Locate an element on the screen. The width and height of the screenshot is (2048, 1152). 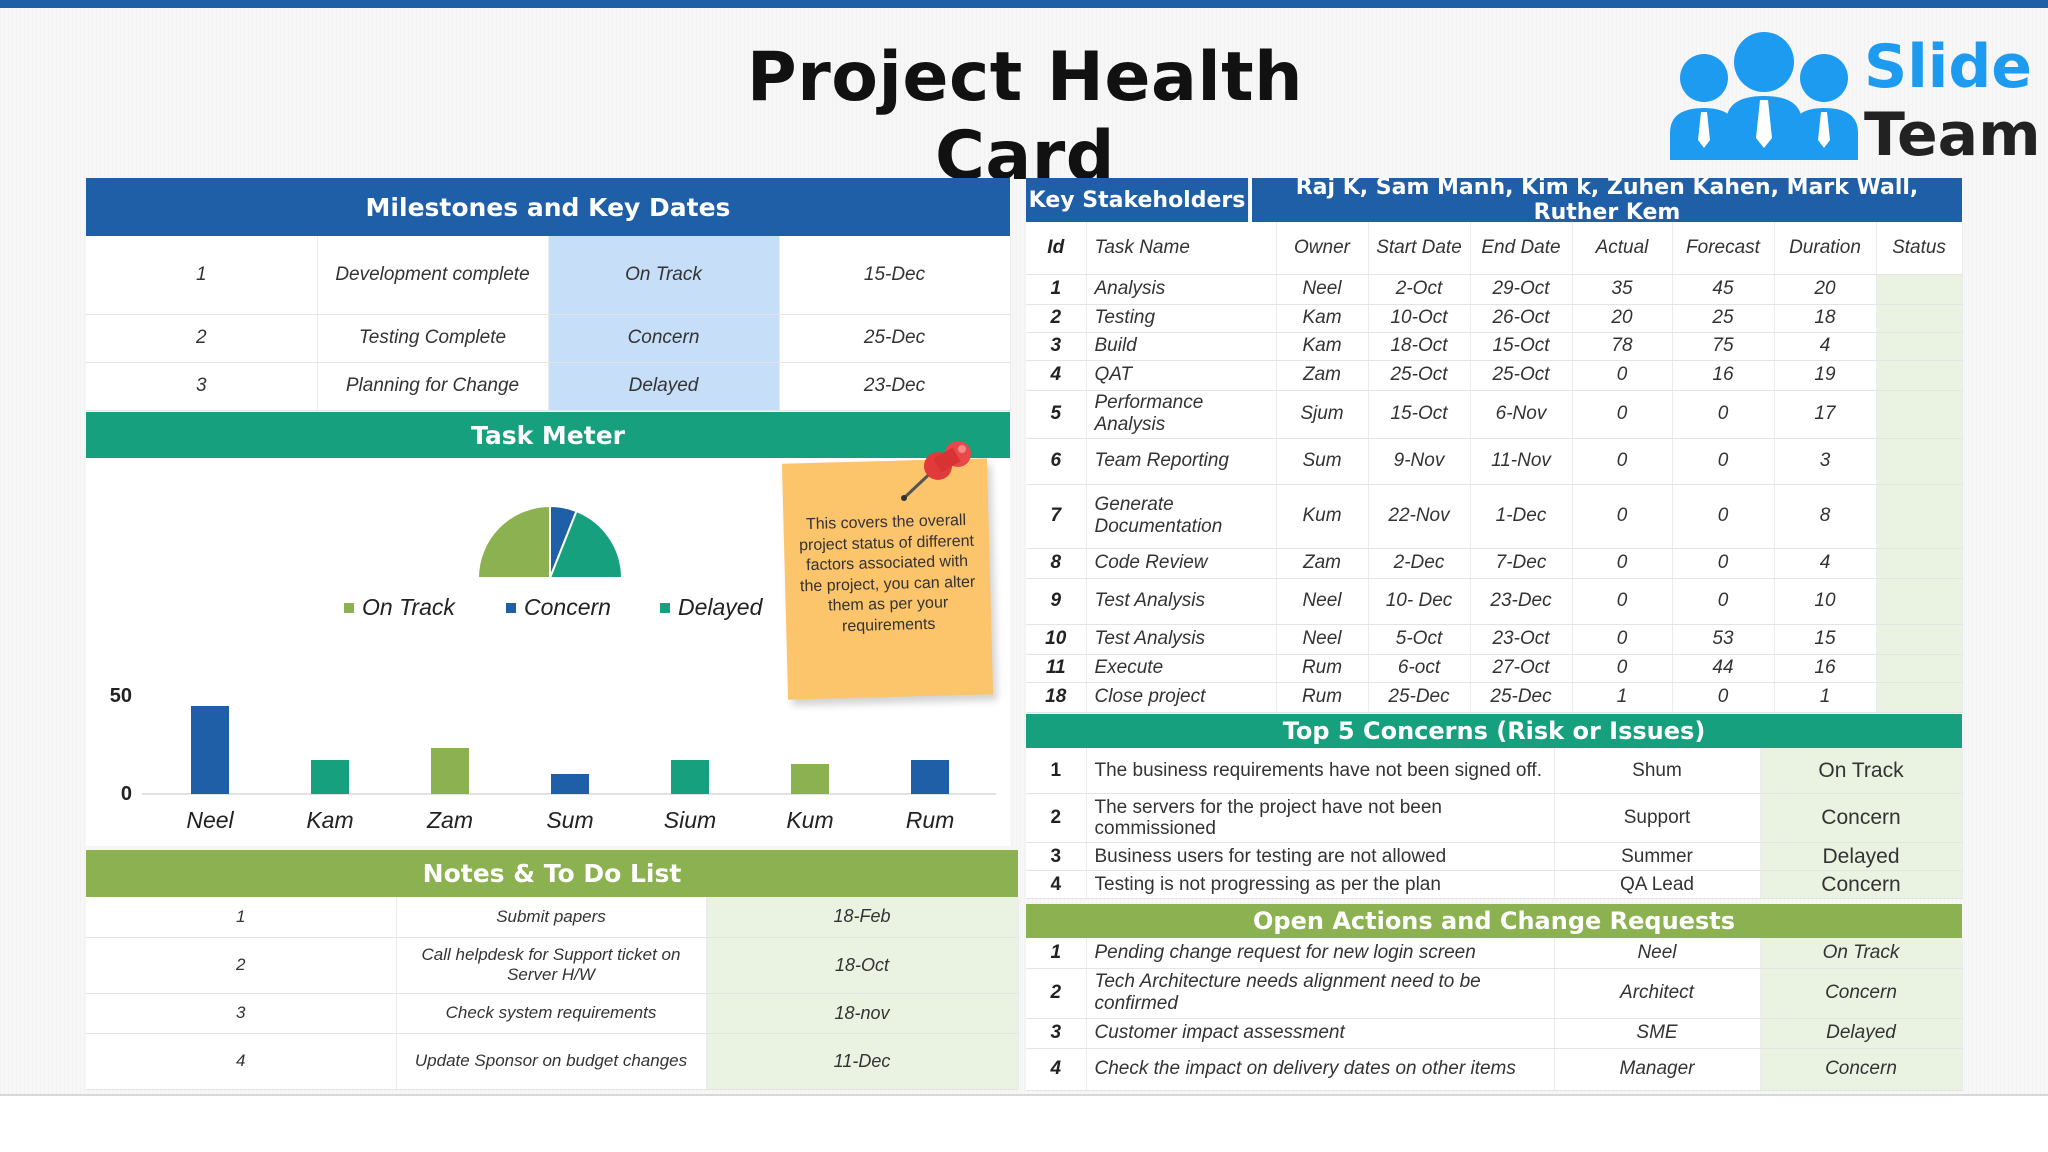
note-id: 1 is located at coordinates (241, 917).